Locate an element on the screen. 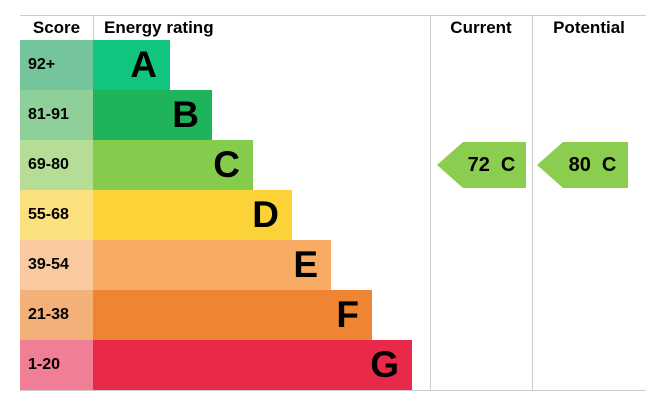 Image resolution: width=646 pixels, height=404 pixels. band-bar-e: E is located at coordinates (212, 265).